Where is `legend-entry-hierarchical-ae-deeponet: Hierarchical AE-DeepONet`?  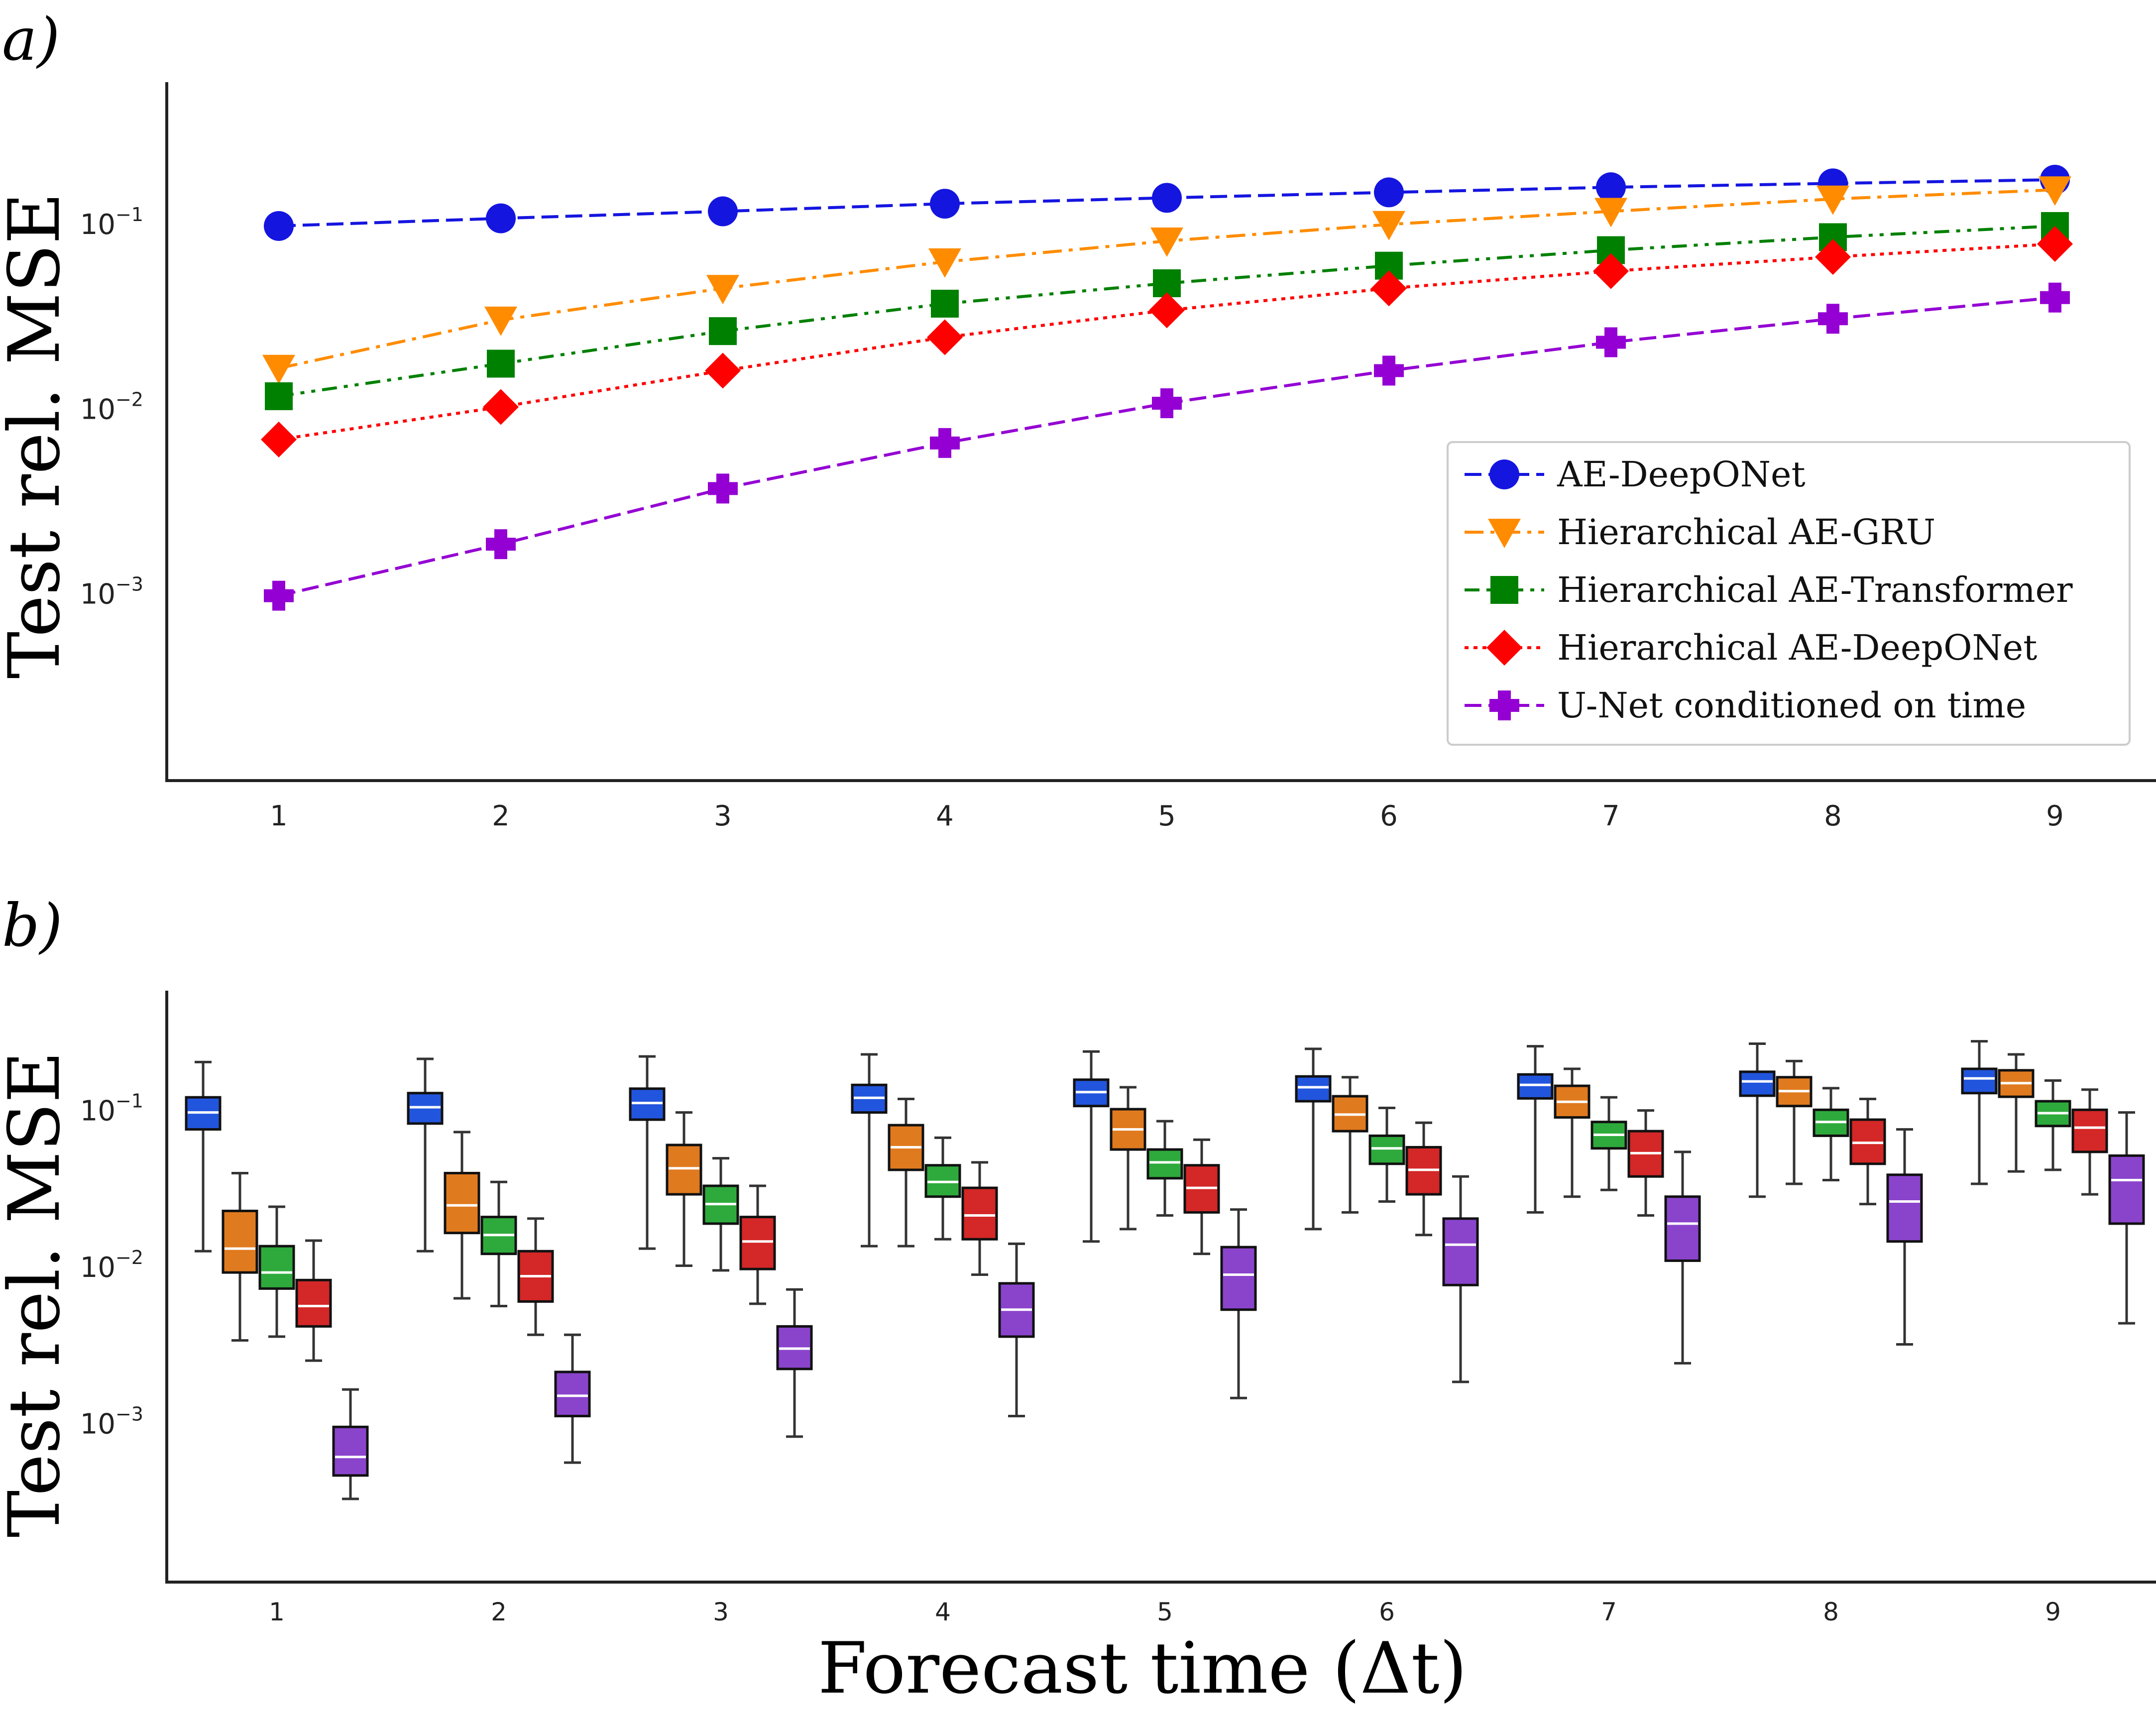
legend-entry-hierarchical-ae-deeponet: Hierarchical AE-DeepONet is located at coordinates (1751, 647).